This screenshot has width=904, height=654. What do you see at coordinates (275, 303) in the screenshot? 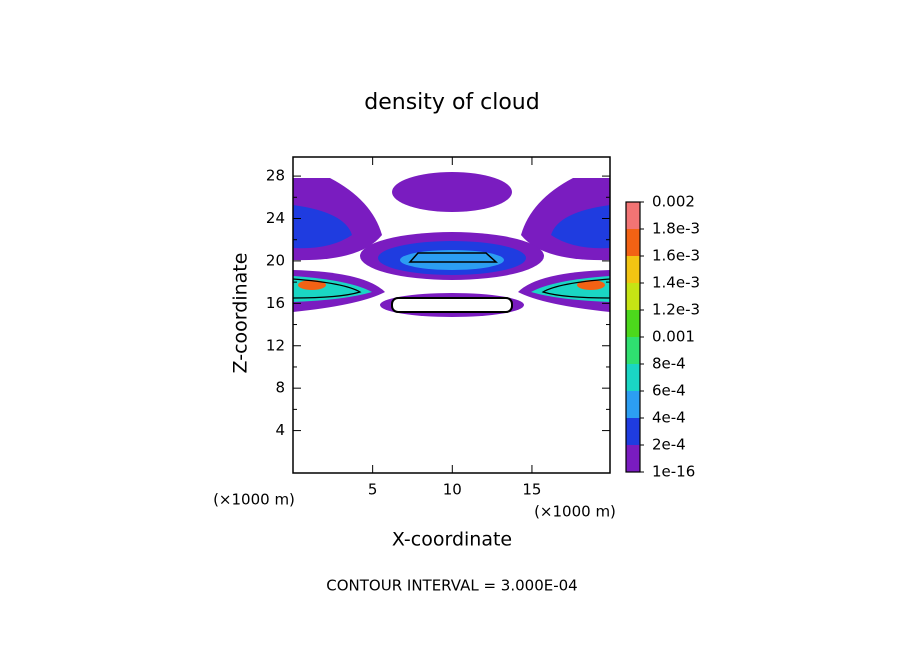
I see `y-tick-label: 16` at bounding box center [275, 303].